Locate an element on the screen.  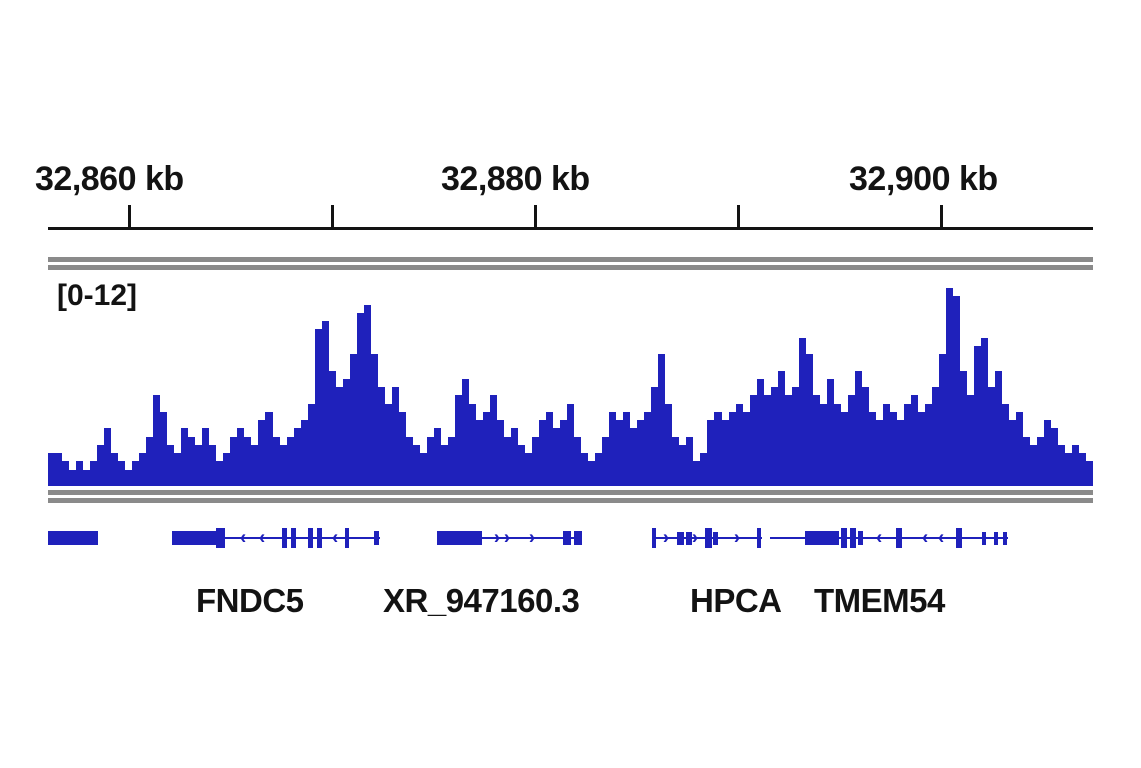
ruler-tick is located at coordinates (129, 217).